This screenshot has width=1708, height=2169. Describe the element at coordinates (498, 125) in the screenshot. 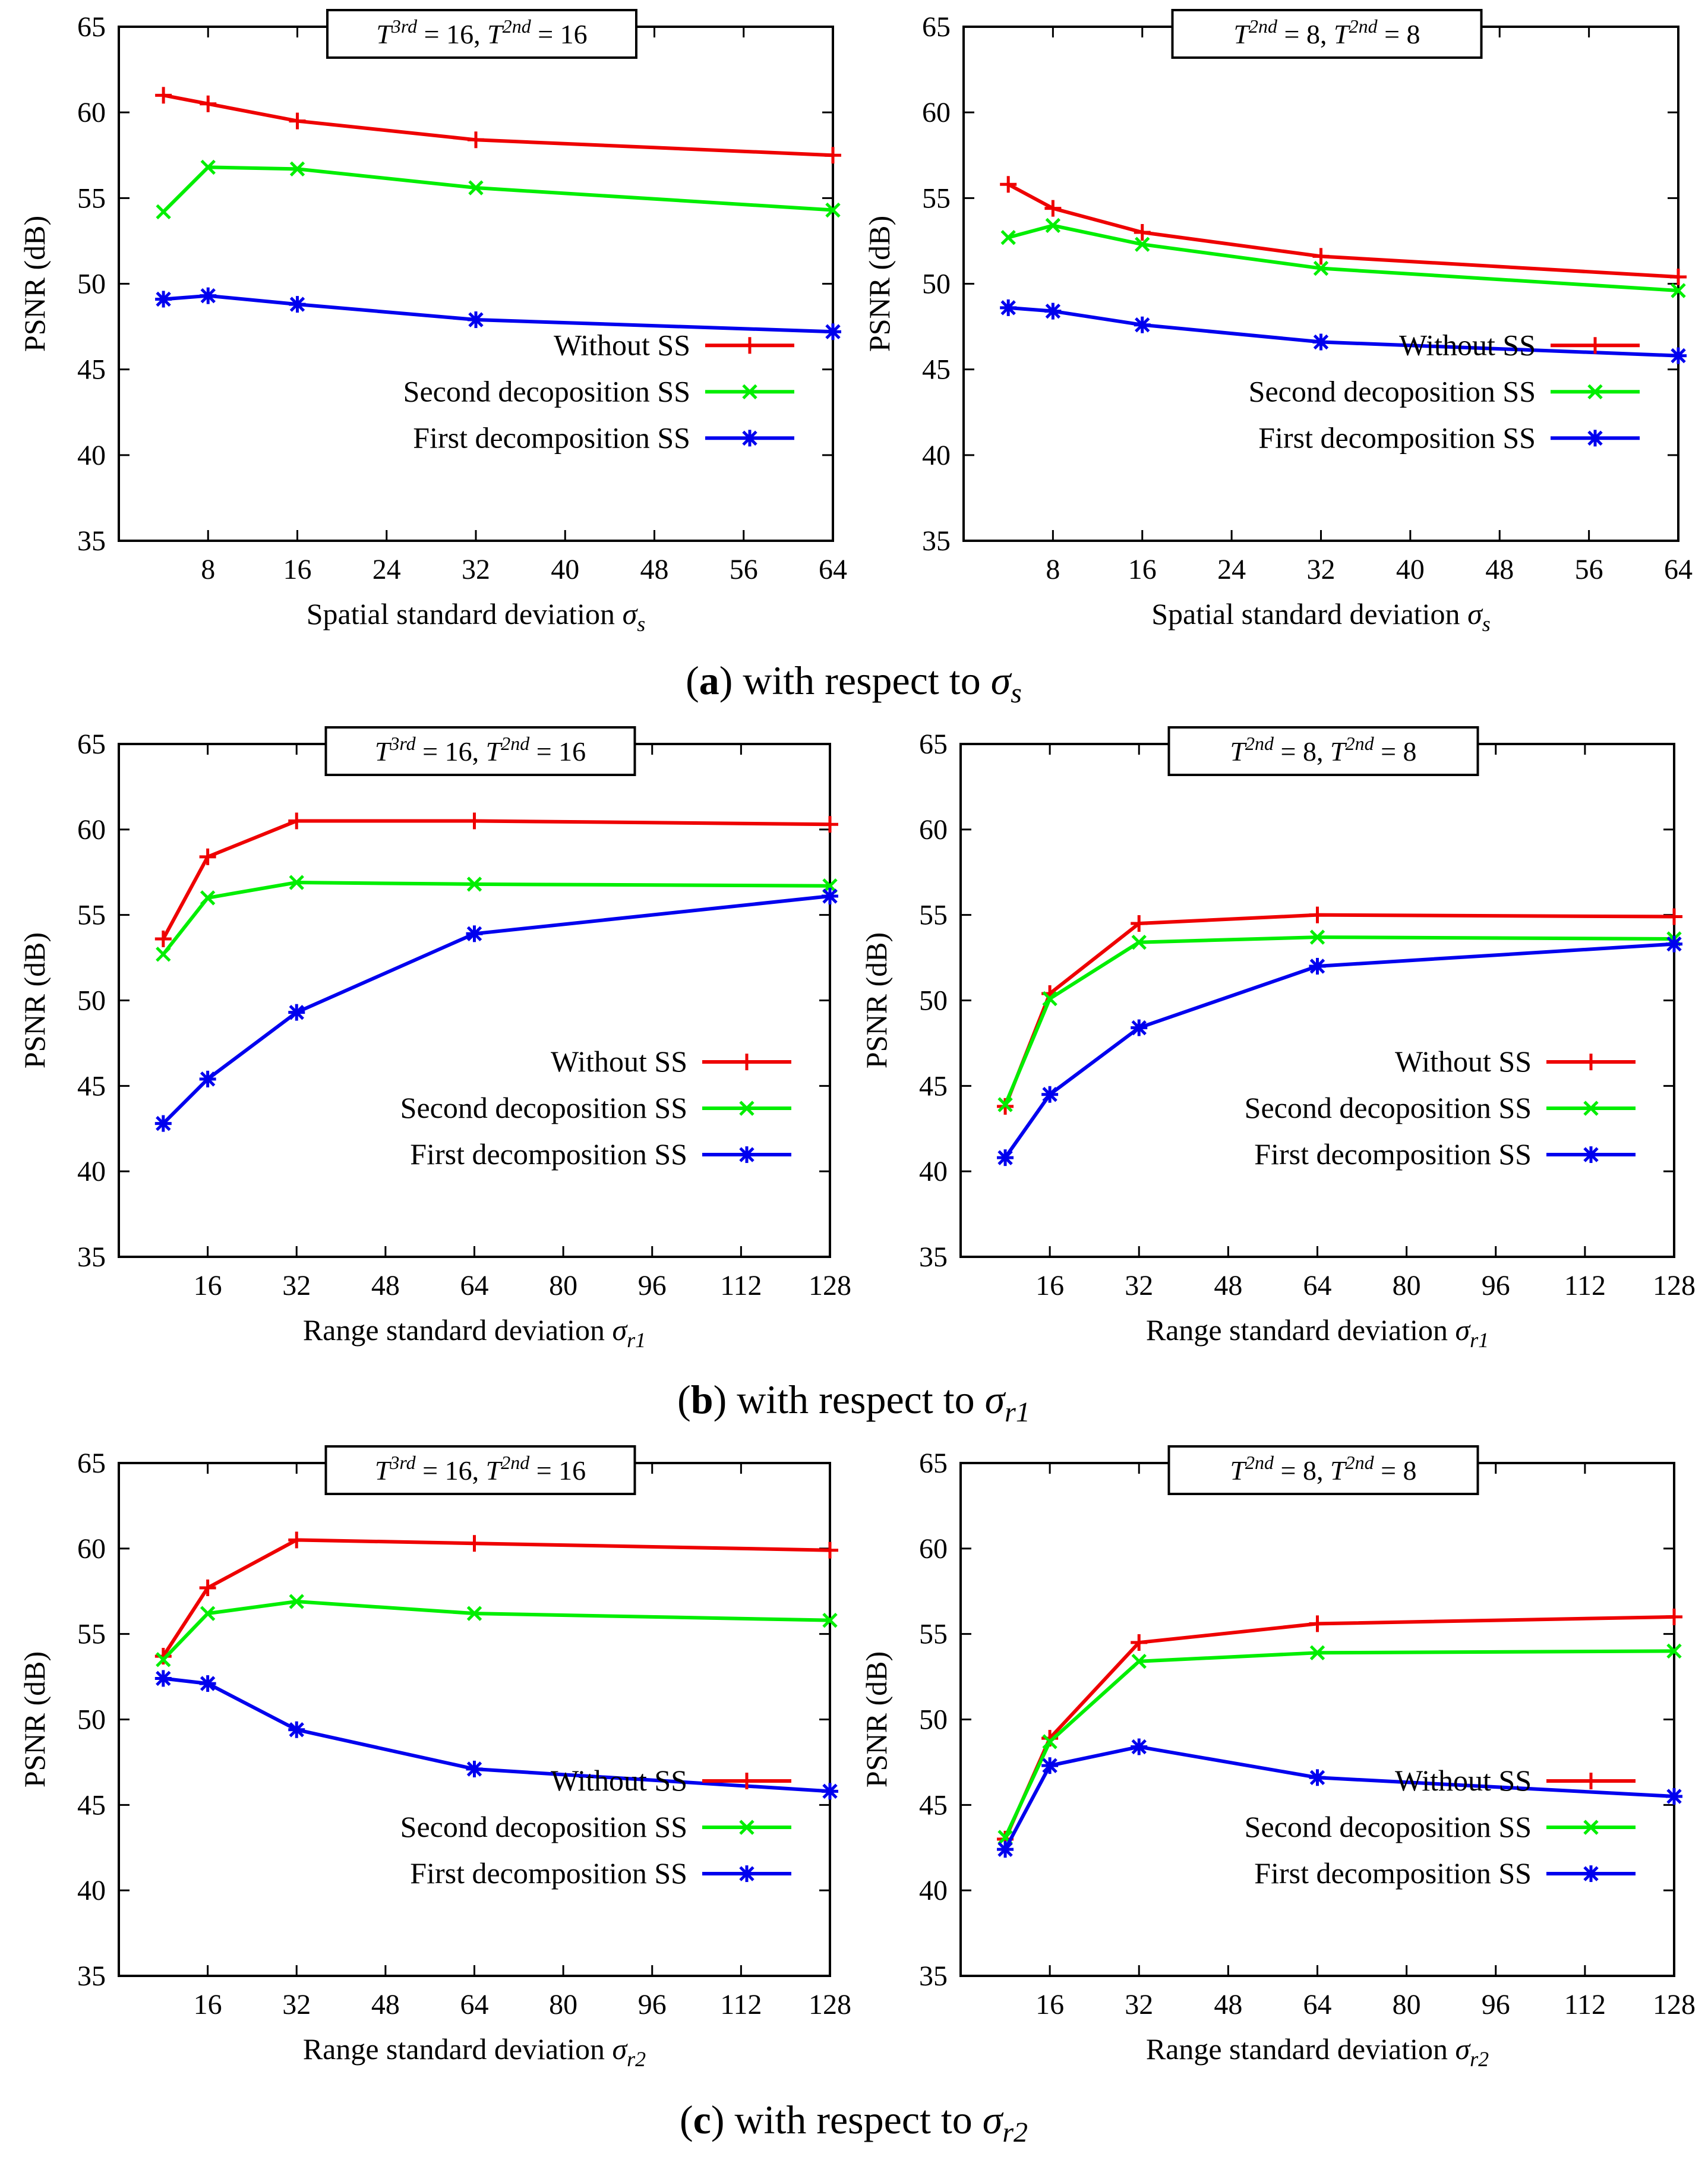

I see `series-without_ss` at that location.